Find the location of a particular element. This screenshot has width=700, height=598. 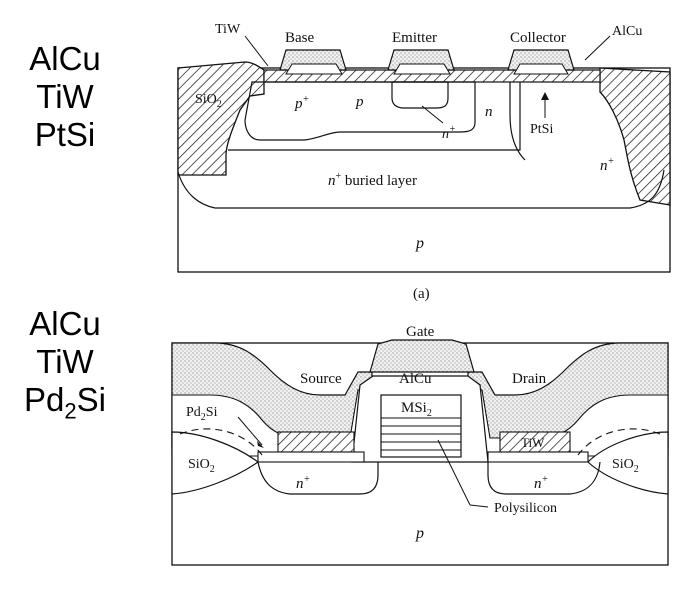

tiw-pad-left is located at coordinates (316, 442).